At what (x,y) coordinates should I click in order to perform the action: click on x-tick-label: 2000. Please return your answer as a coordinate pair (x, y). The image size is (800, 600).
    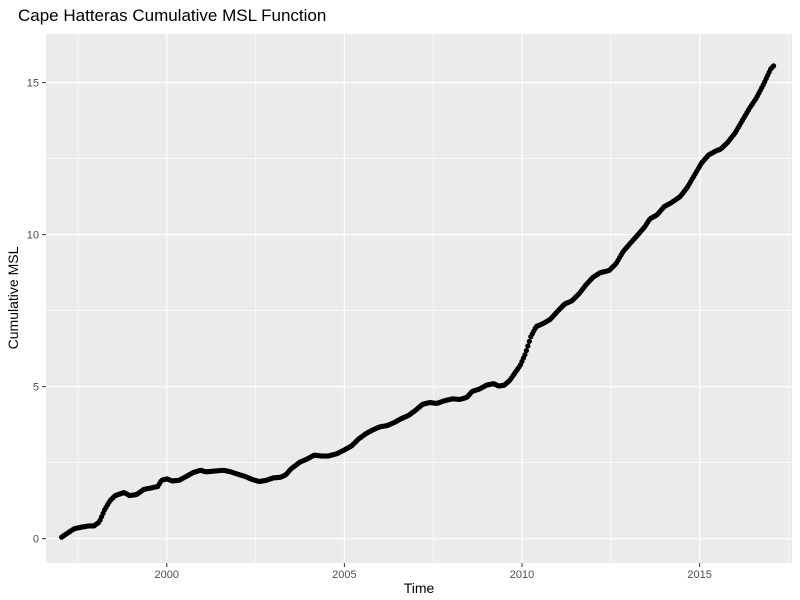
    Looking at the image, I should click on (167, 575).